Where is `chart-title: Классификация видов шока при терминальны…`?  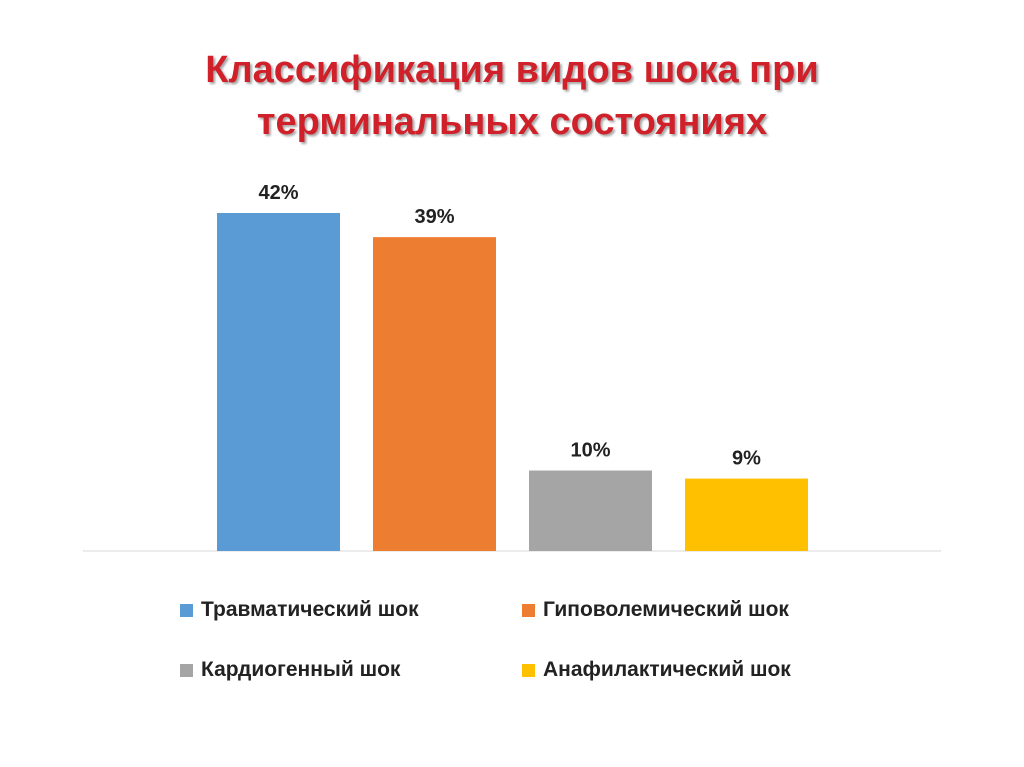
chart-title: Классификация видов шока при терминальны… is located at coordinates (512, 96).